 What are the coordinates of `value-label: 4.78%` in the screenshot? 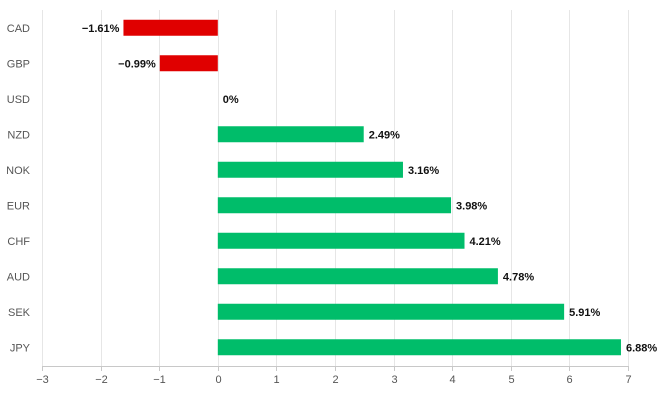 It's located at (518, 277).